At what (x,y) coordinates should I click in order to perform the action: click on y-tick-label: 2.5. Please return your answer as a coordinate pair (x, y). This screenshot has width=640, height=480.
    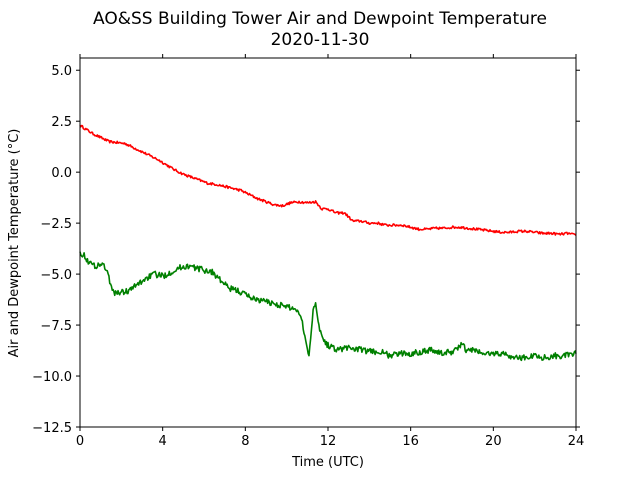
    Looking at the image, I should click on (61, 122).